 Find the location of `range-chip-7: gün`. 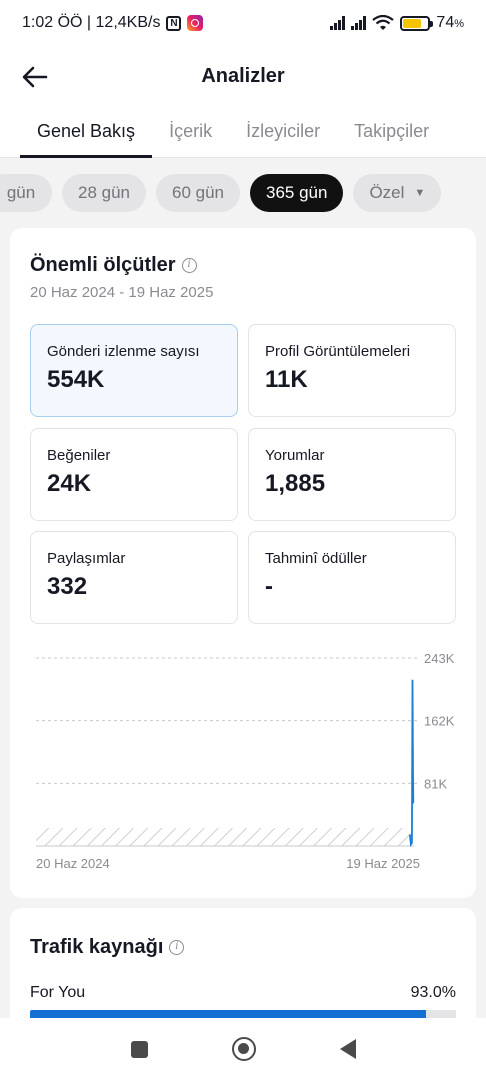

range-chip-7: gün is located at coordinates (26, 193).